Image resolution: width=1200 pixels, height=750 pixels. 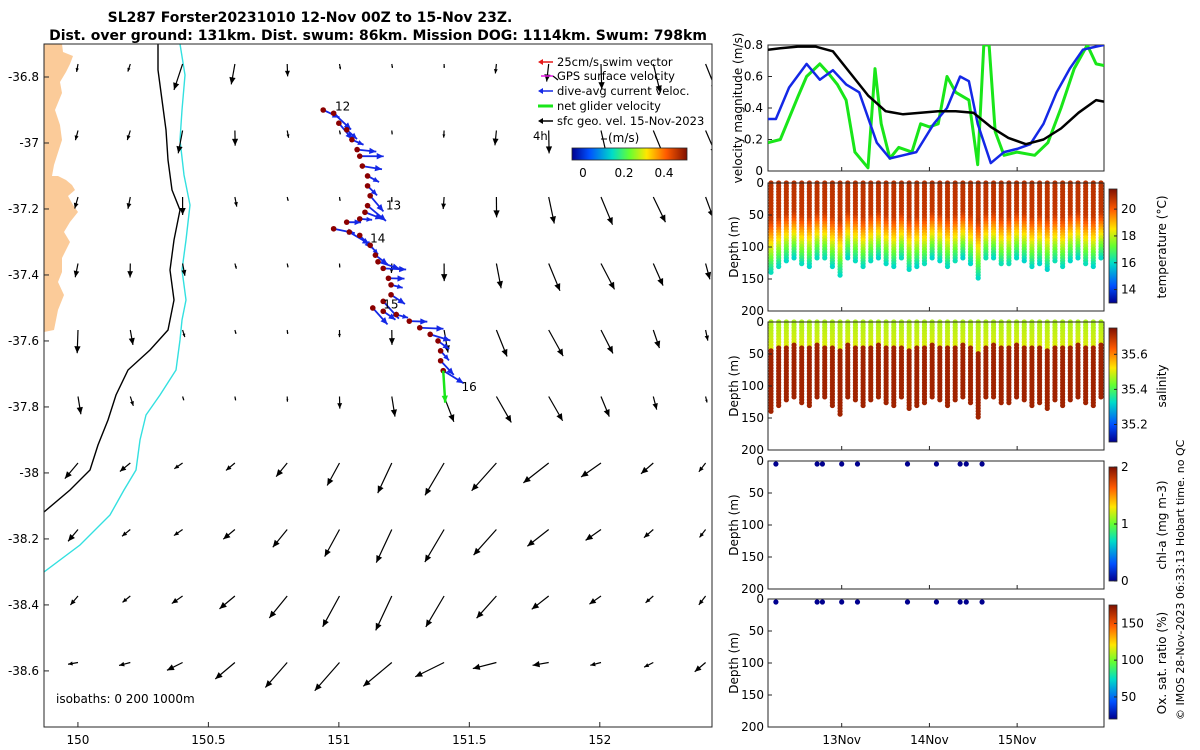 I want to click on section-temperature-p41-d126, so click(x=1086, y=264).